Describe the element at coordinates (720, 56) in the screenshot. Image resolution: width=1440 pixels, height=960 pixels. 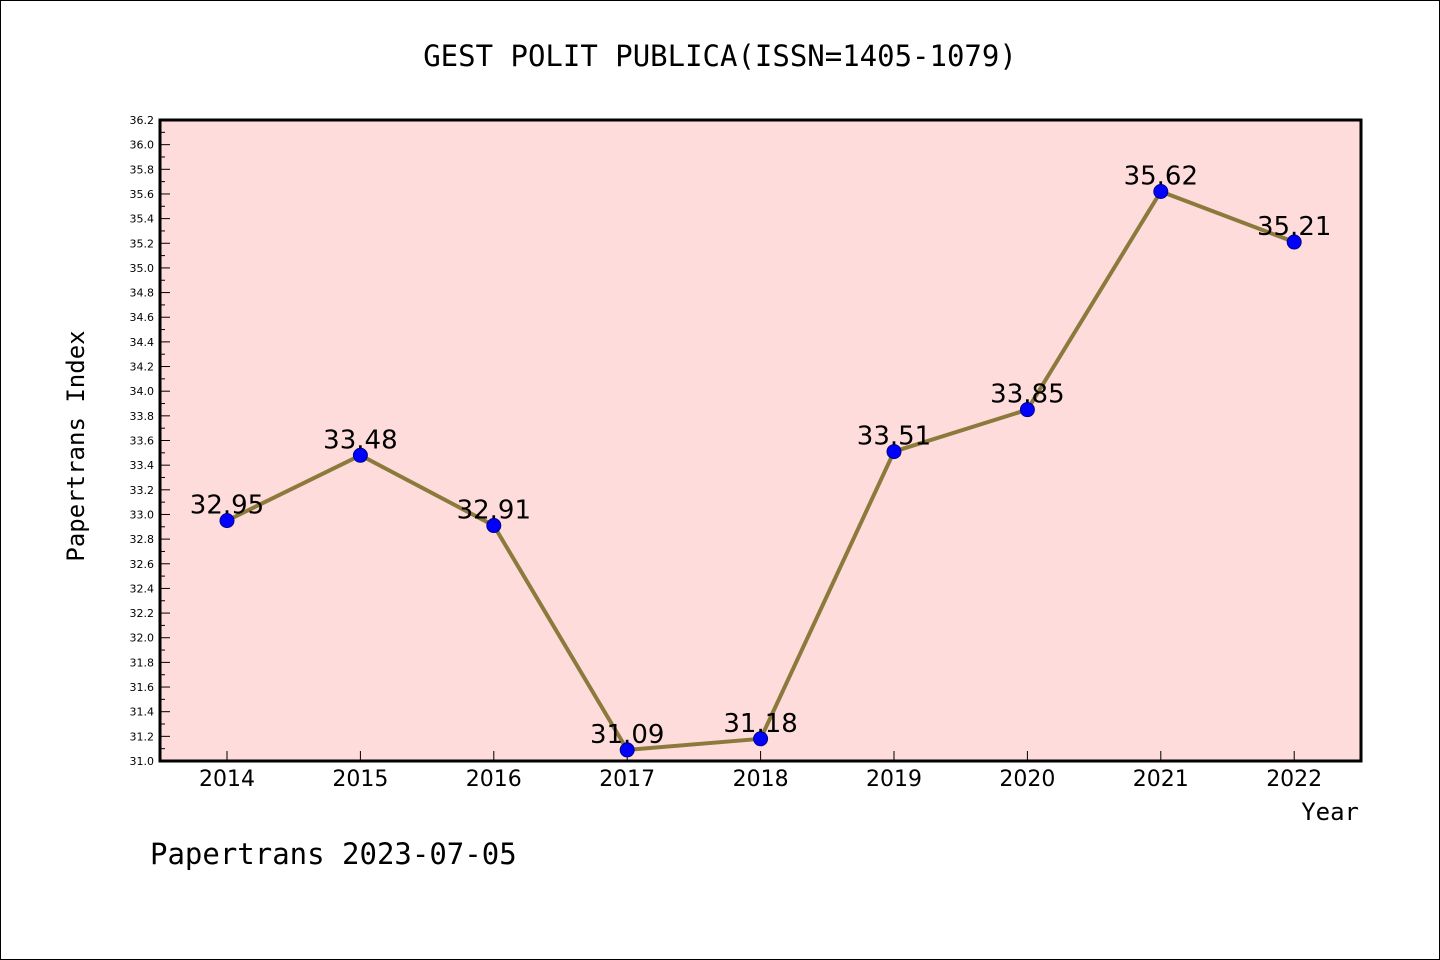
I see `chart-title: GEST POLIT PUBLICA(ISSN=1405-1079)` at that location.